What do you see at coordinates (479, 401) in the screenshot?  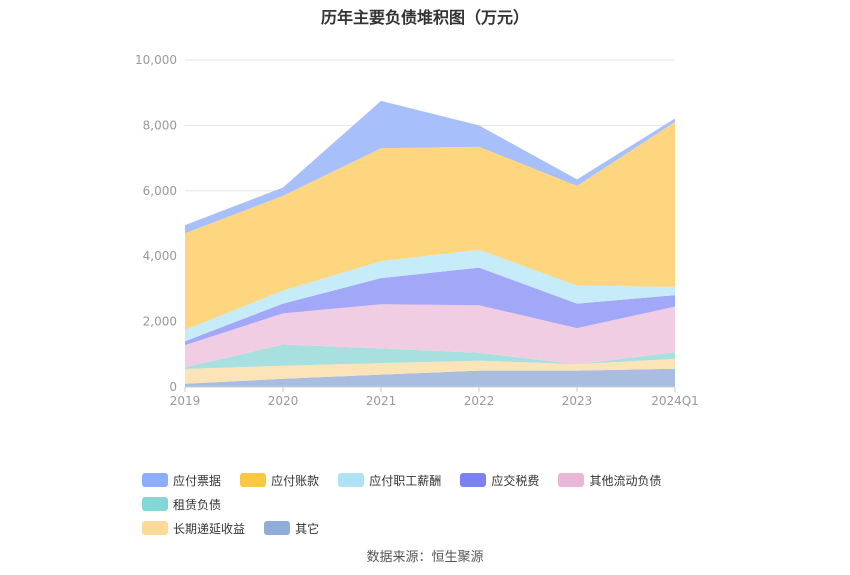 I see `x-tick-label: 2022` at bounding box center [479, 401].